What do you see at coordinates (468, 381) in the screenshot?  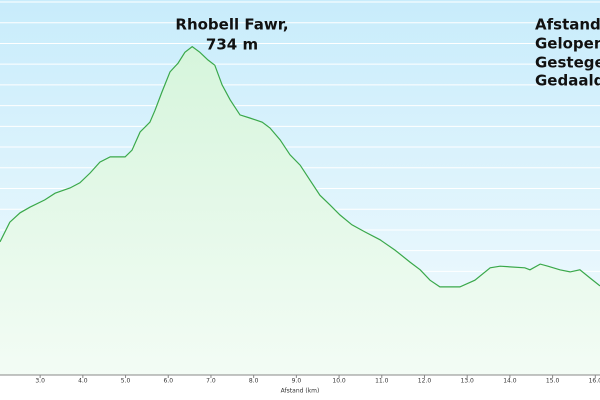 I see `x-tick-label: 13.0` at bounding box center [468, 381].